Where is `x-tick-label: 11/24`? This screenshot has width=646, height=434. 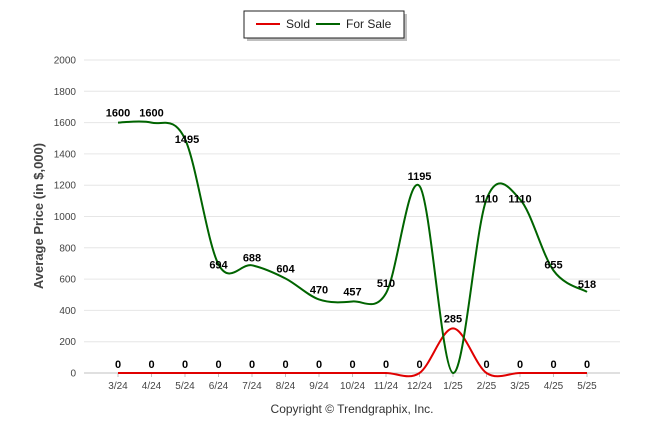 x-tick-label: 11/24 is located at coordinates (386, 386).